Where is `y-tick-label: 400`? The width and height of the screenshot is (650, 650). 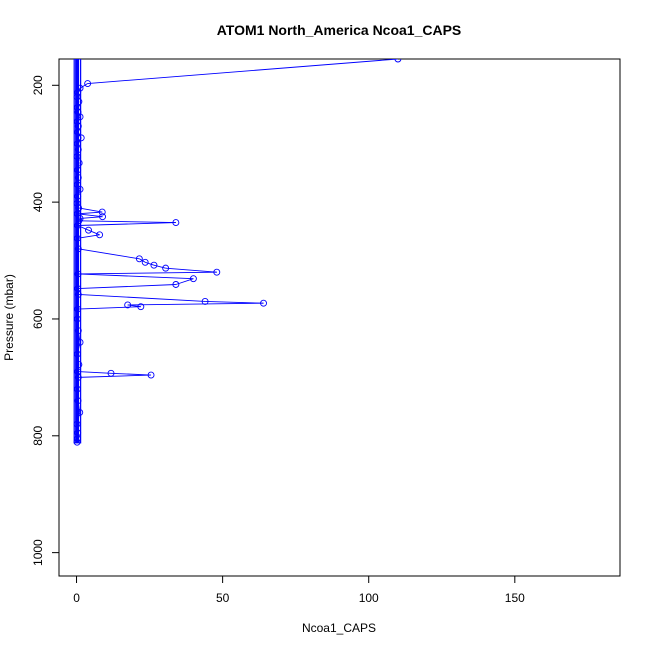
y-tick-label: 400 is located at coordinates (38, 202).